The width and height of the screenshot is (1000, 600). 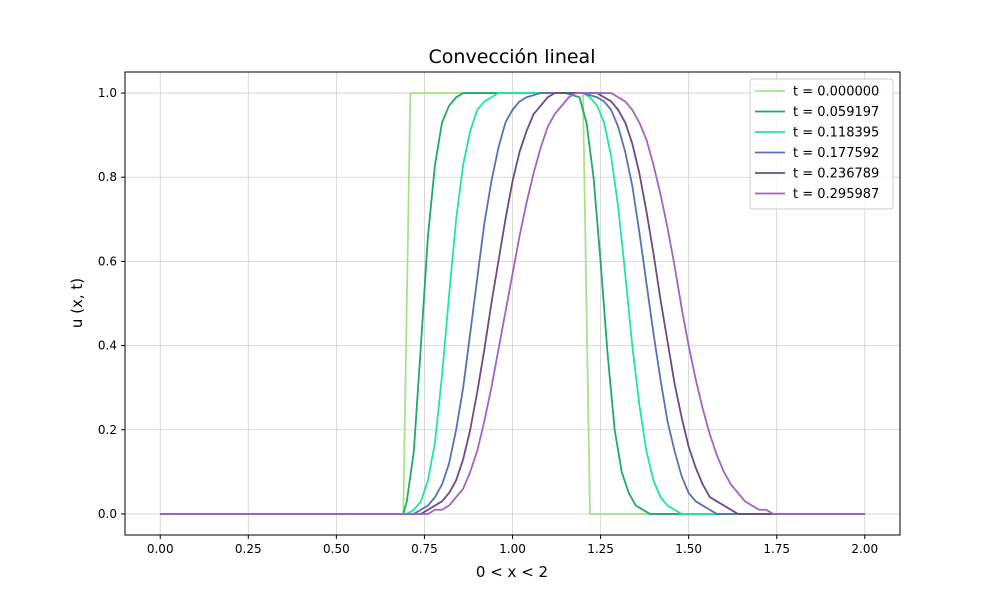 What do you see at coordinates (160, 549) in the screenshot?
I see `x-tick-label: 0.00` at bounding box center [160, 549].